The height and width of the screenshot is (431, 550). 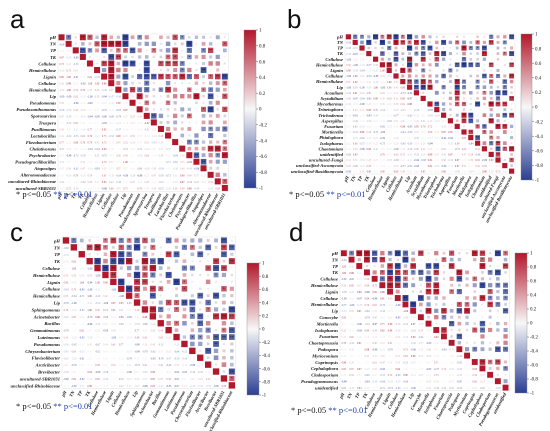 I want to click on correlation-value: 0.02, so click(x=75, y=162).